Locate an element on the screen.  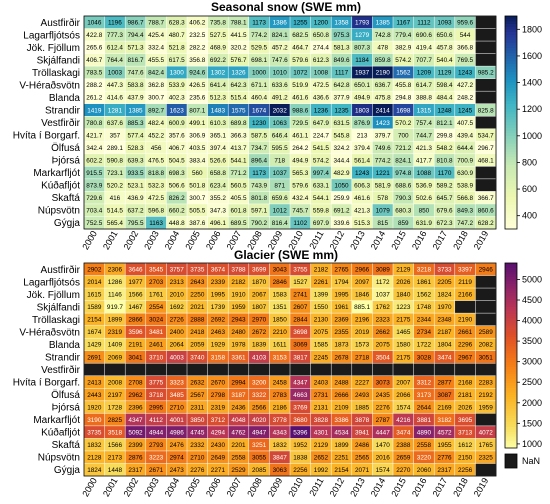
colorbar-frame is located at coordinates (511, 355).